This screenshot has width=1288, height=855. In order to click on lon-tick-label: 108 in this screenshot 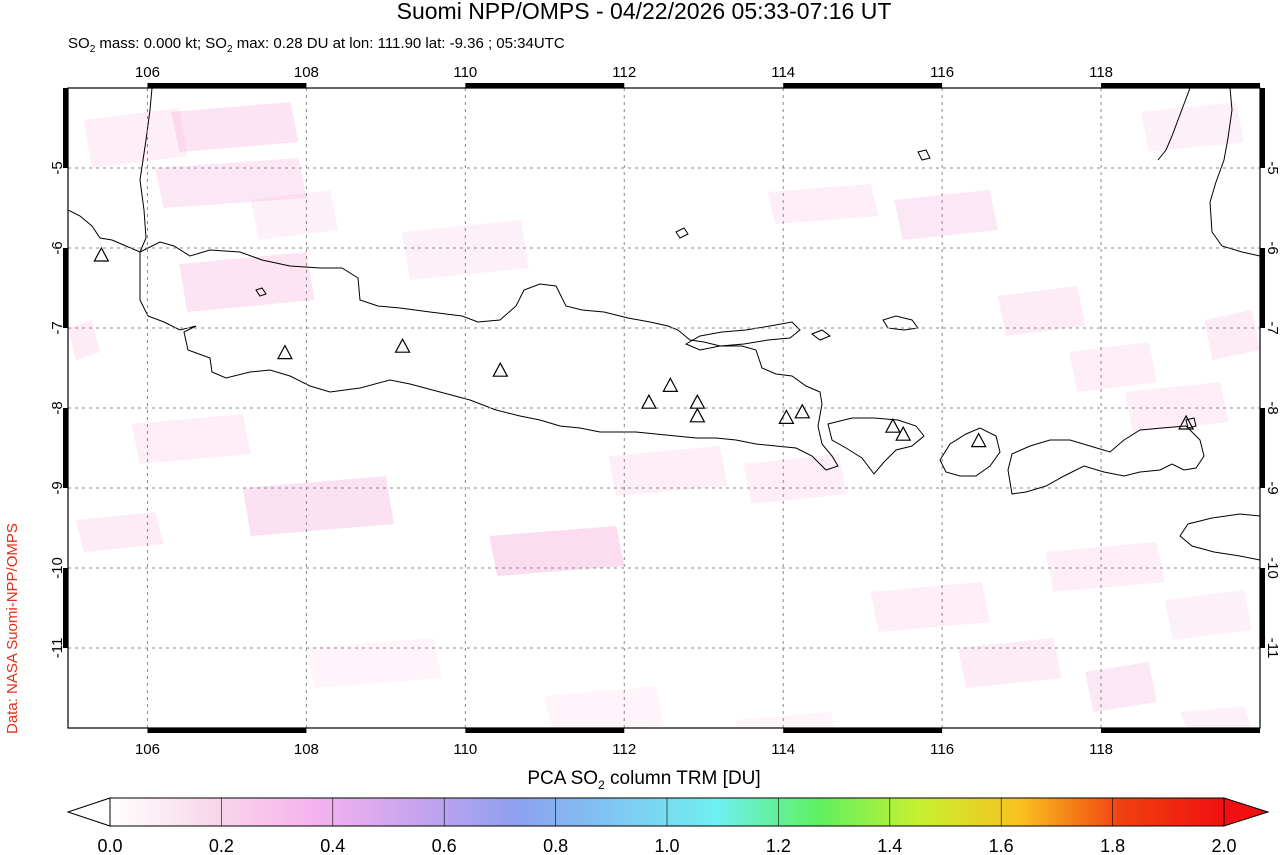, I will do `click(306, 72)`.